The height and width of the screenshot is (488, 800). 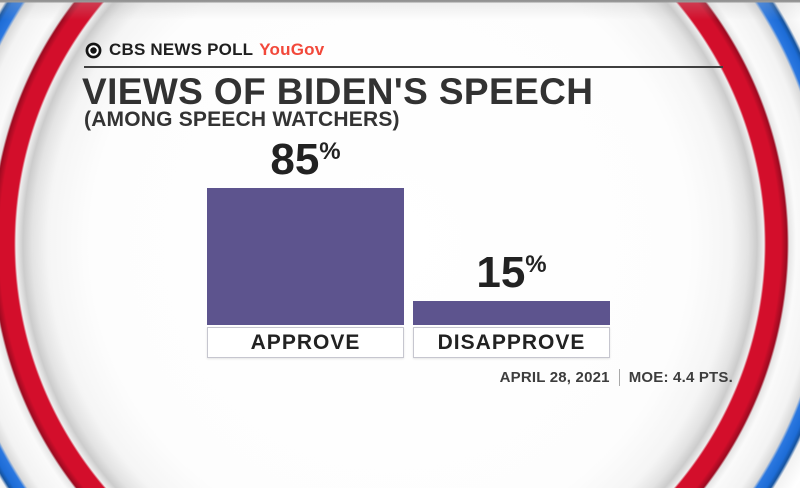 I want to click on value-label-approve: 85%, so click(x=305, y=160).